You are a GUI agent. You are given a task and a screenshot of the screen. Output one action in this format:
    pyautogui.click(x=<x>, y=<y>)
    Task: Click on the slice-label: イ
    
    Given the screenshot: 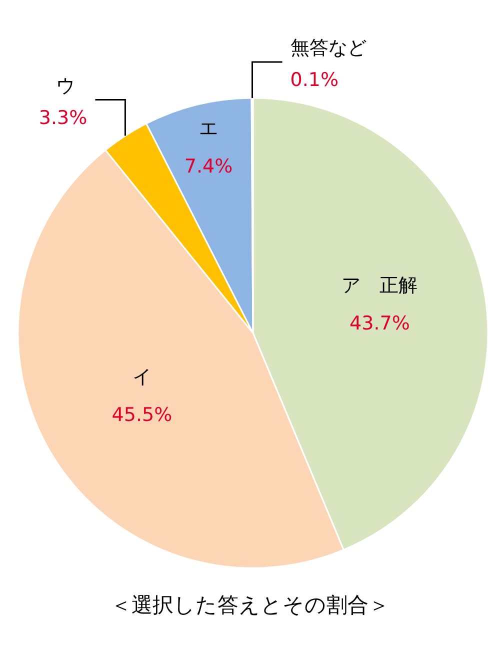 What is the action you would take?
    pyautogui.click(x=142, y=377)
    